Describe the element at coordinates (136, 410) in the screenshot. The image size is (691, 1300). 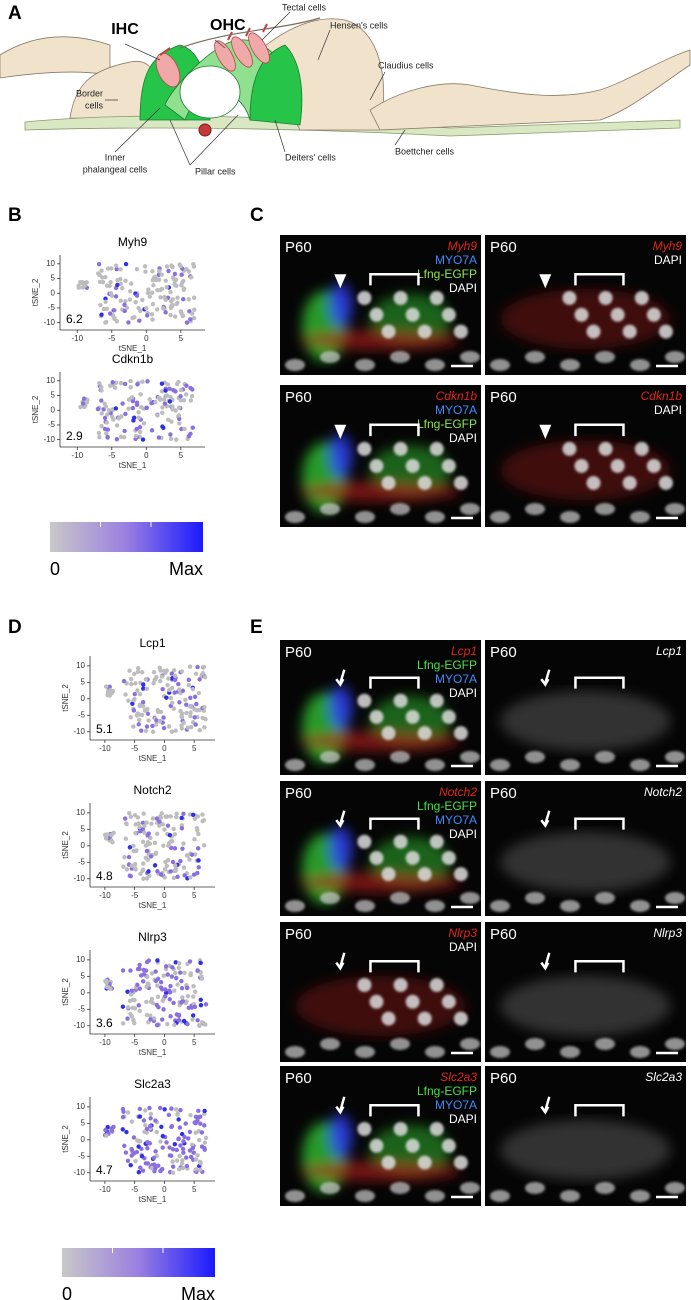
I see `cell-cloud` at that location.